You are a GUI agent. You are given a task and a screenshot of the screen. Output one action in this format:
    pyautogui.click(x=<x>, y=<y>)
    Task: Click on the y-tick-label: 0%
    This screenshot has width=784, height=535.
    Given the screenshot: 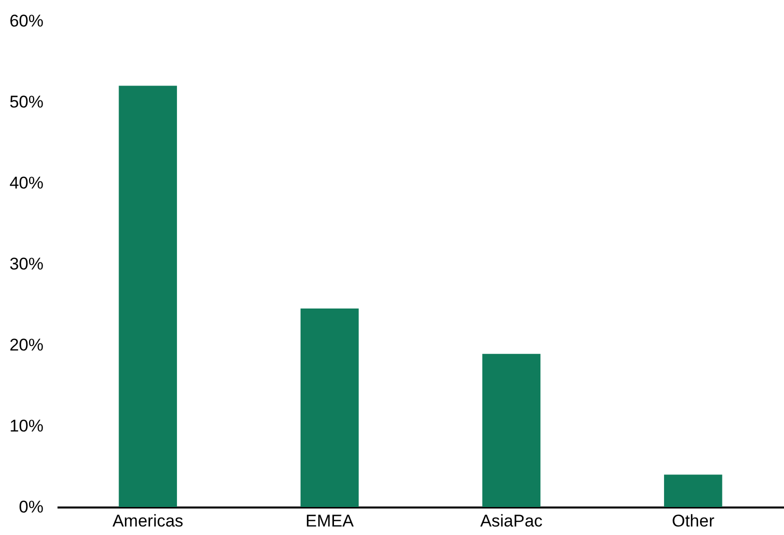 What is the action you would take?
    pyautogui.click(x=31, y=507)
    